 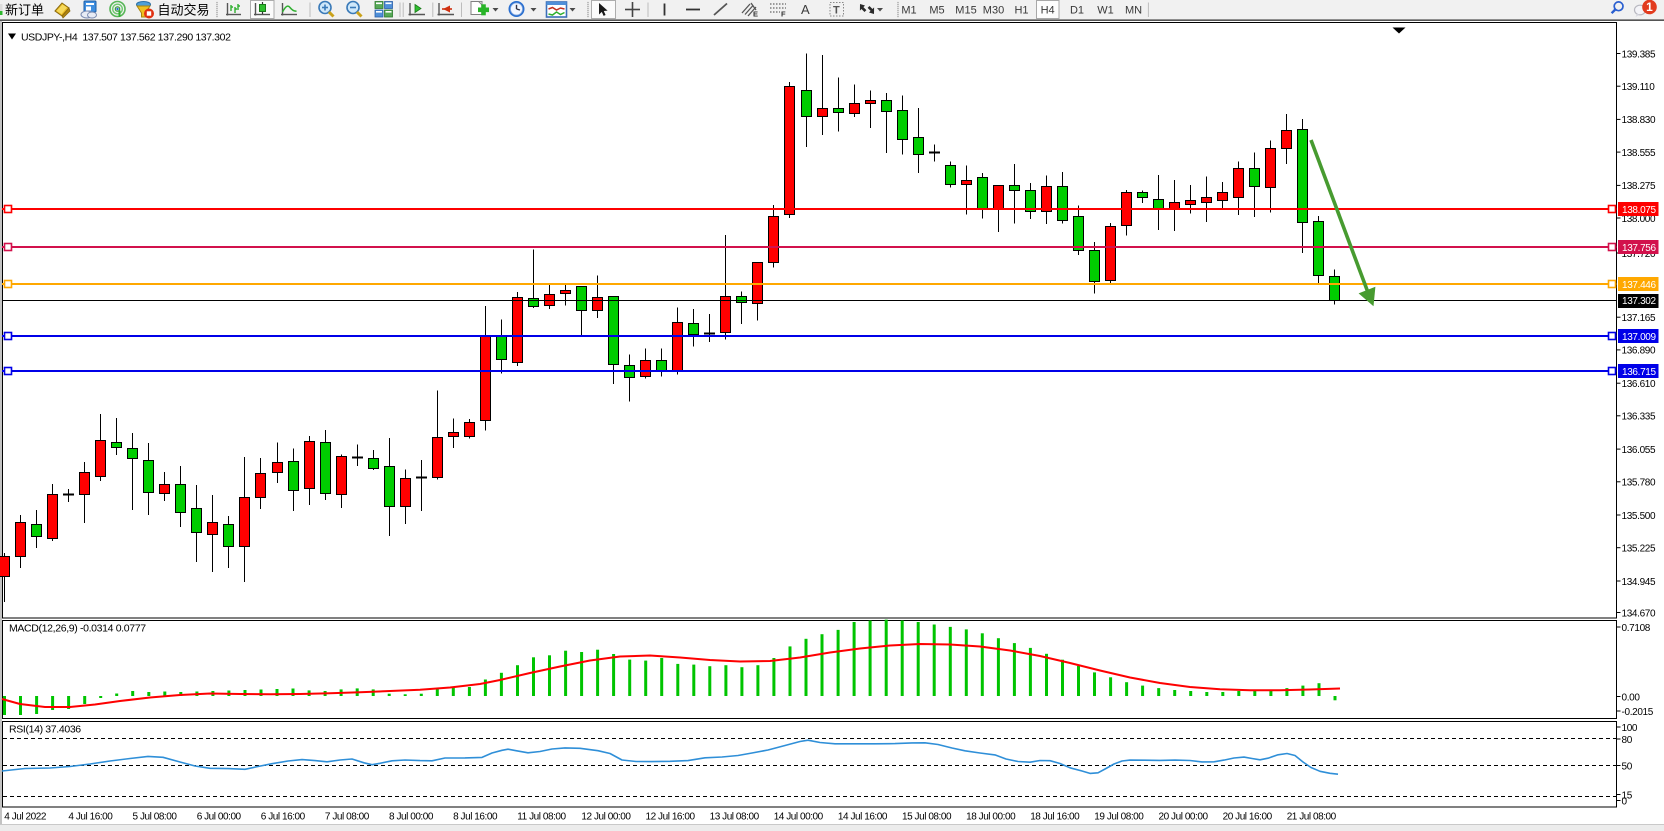 What do you see at coordinates (1639, 549) in the screenshot?
I see `svg-text: 135.225` at bounding box center [1639, 549].